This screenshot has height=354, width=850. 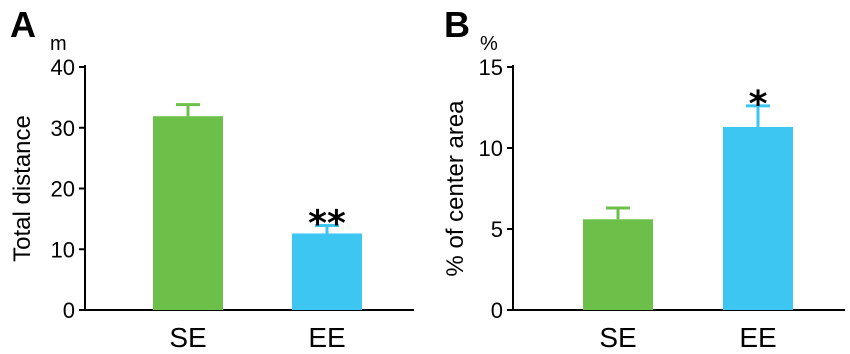 What do you see at coordinates (457, 24) in the screenshot?
I see `panel-letter: B` at bounding box center [457, 24].